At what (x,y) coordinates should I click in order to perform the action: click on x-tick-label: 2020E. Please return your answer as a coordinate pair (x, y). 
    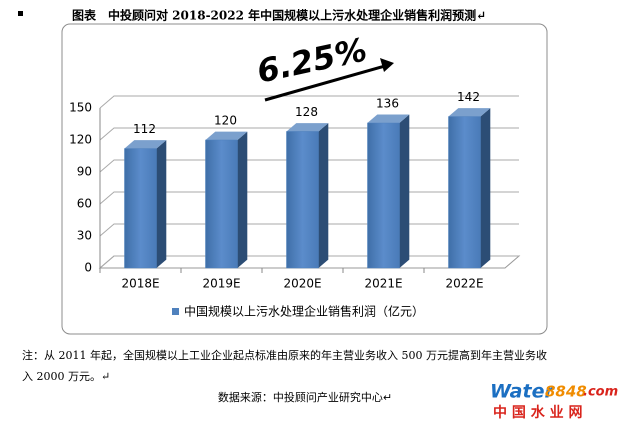
    Looking at the image, I should click on (302, 284).